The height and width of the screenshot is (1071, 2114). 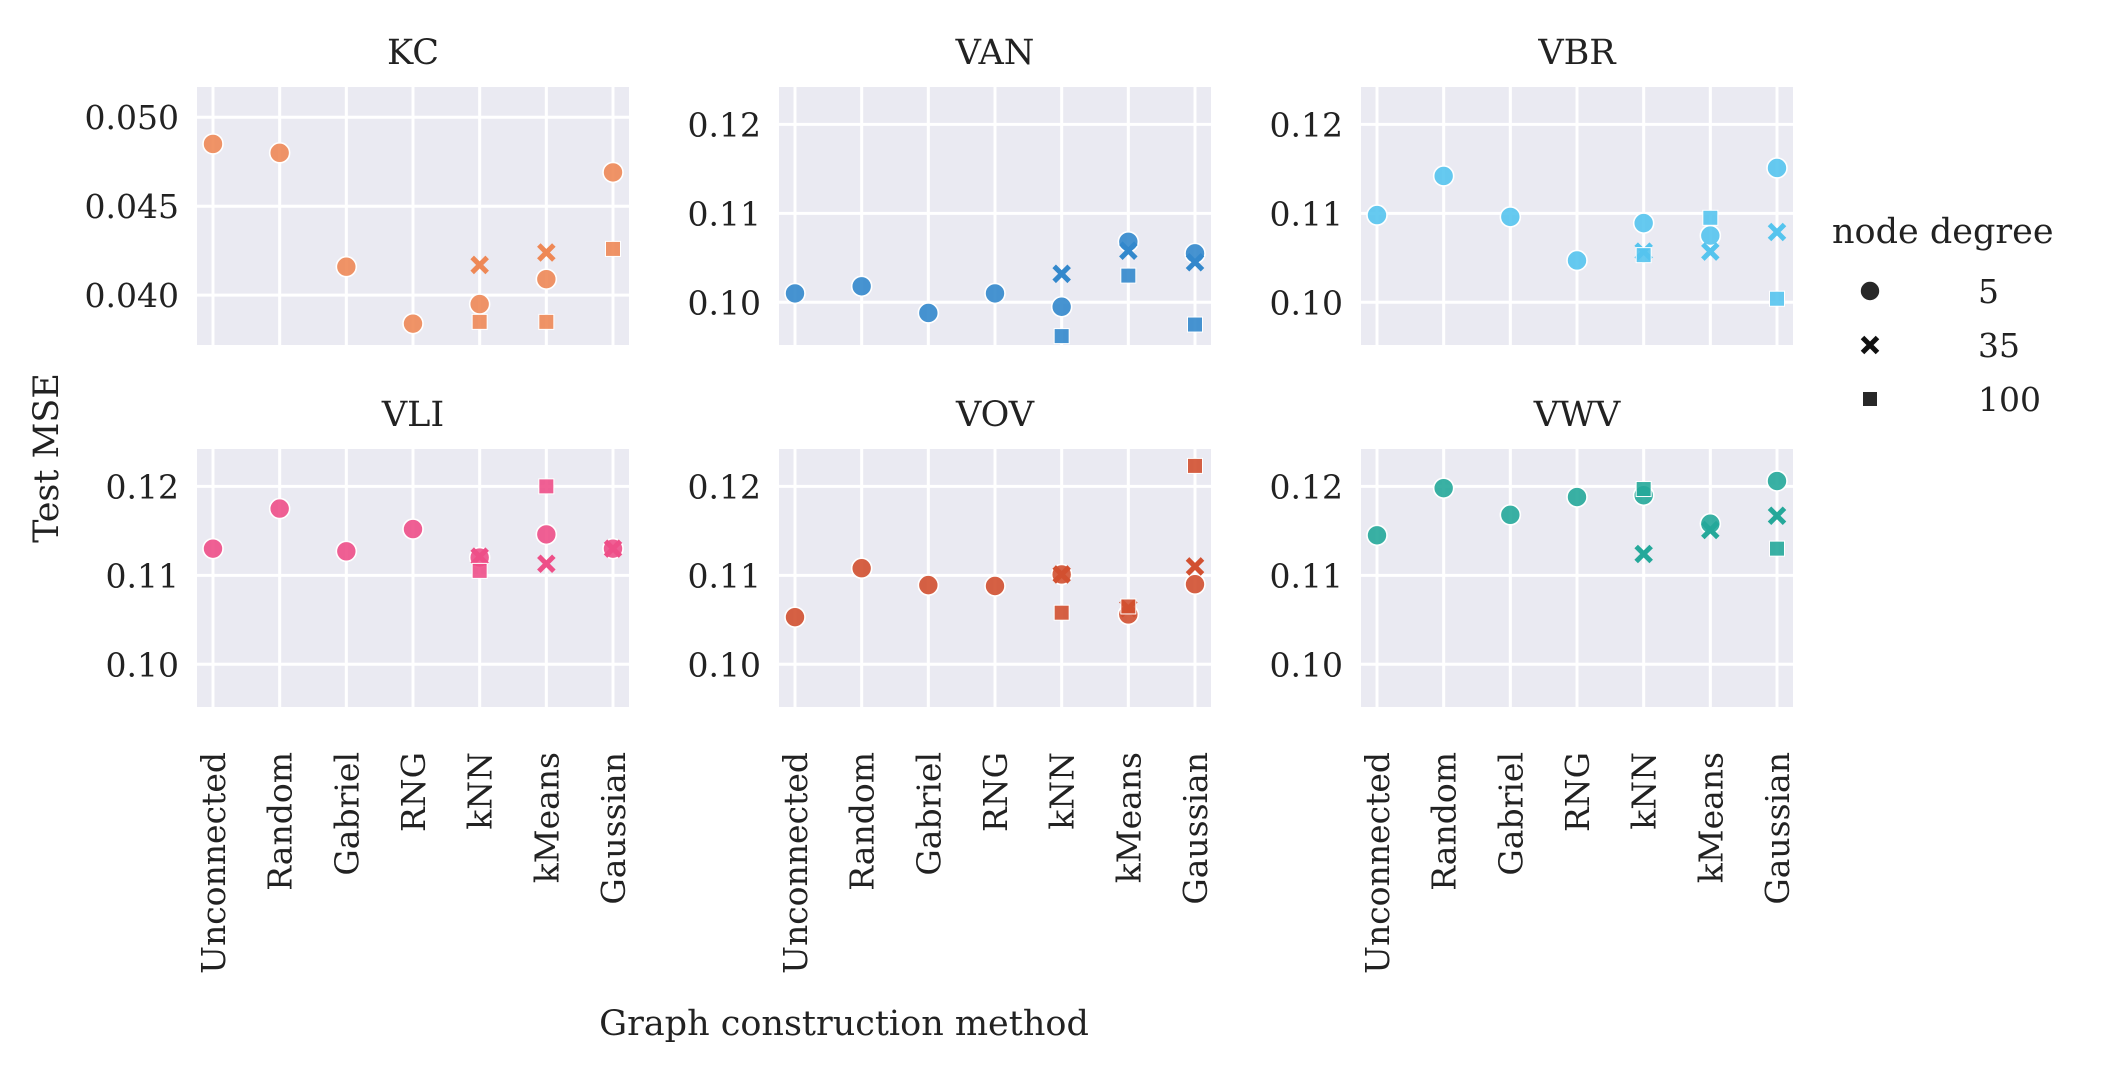 What do you see at coordinates (995, 415) in the screenshot?
I see `panel-title: VOV` at bounding box center [995, 415].